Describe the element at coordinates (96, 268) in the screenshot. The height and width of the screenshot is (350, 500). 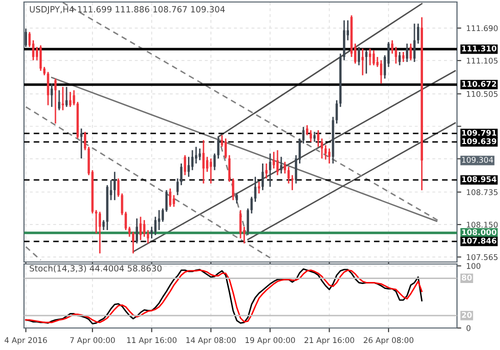
I see `chart-title: Stoch(14,3,3) 44.4004 58.8630` at that location.